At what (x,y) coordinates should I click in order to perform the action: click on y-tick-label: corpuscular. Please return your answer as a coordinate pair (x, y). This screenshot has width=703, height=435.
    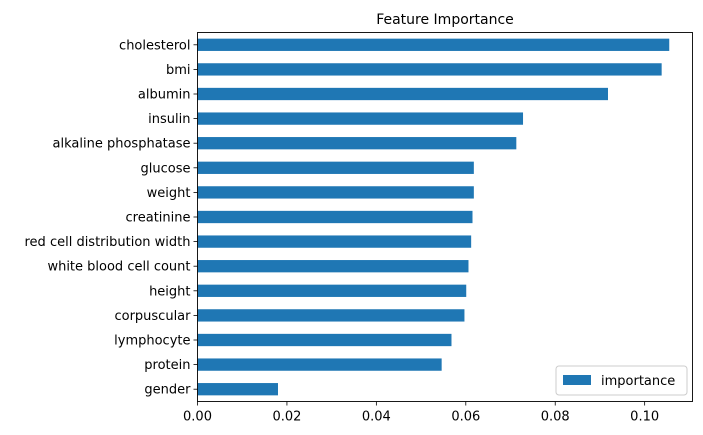
    Looking at the image, I should click on (152, 316).